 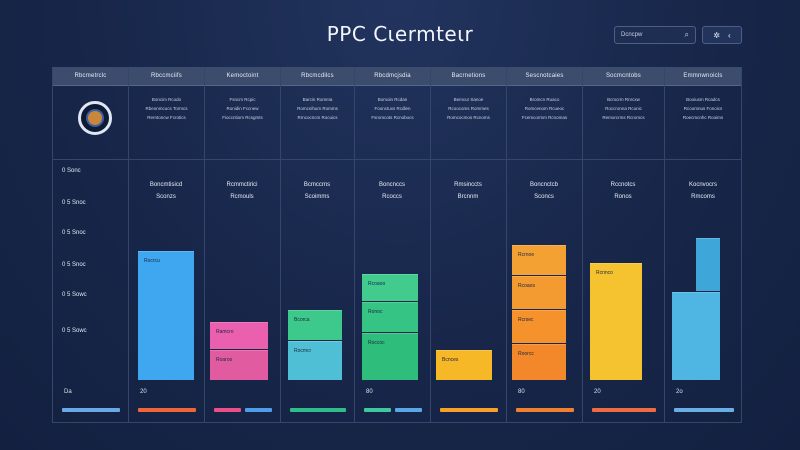 I want to click on meta-line: Bemcur Sanoe, so click(x=468, y=99).